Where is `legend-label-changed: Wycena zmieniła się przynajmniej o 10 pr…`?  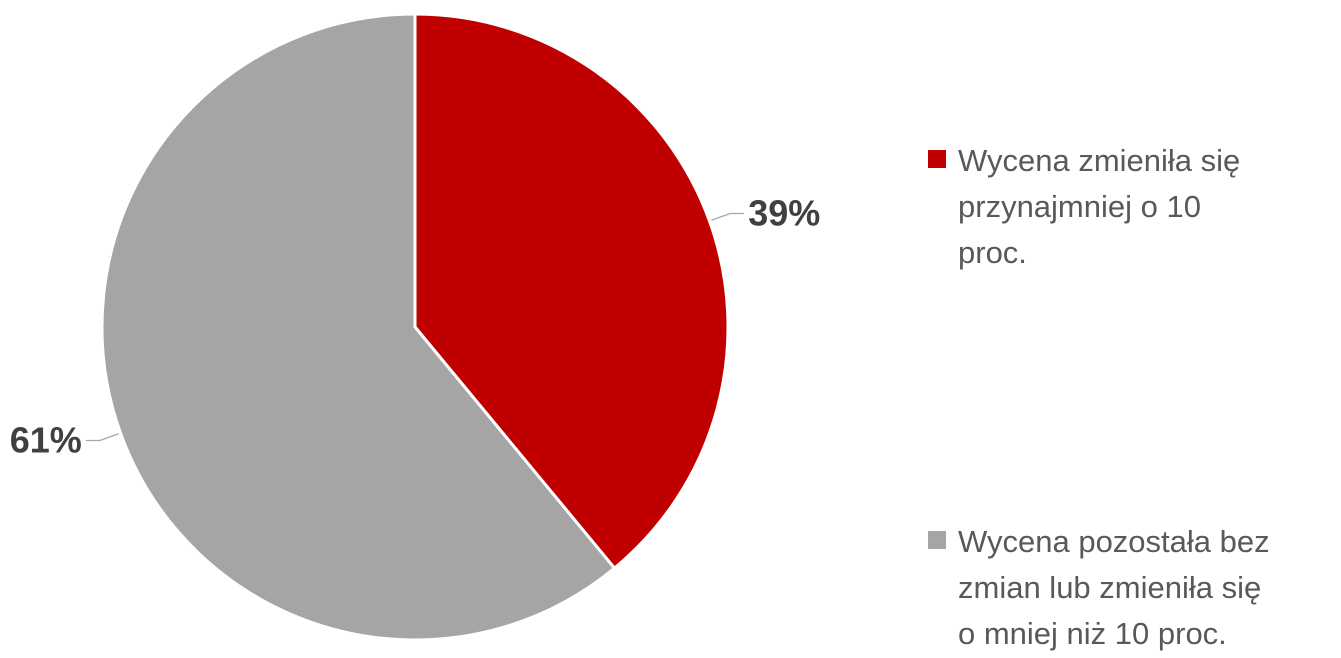 legend-label-changed: Wycena zmieniła się przynajmniej o 10 pr… is located at coordinates (1099, 206).